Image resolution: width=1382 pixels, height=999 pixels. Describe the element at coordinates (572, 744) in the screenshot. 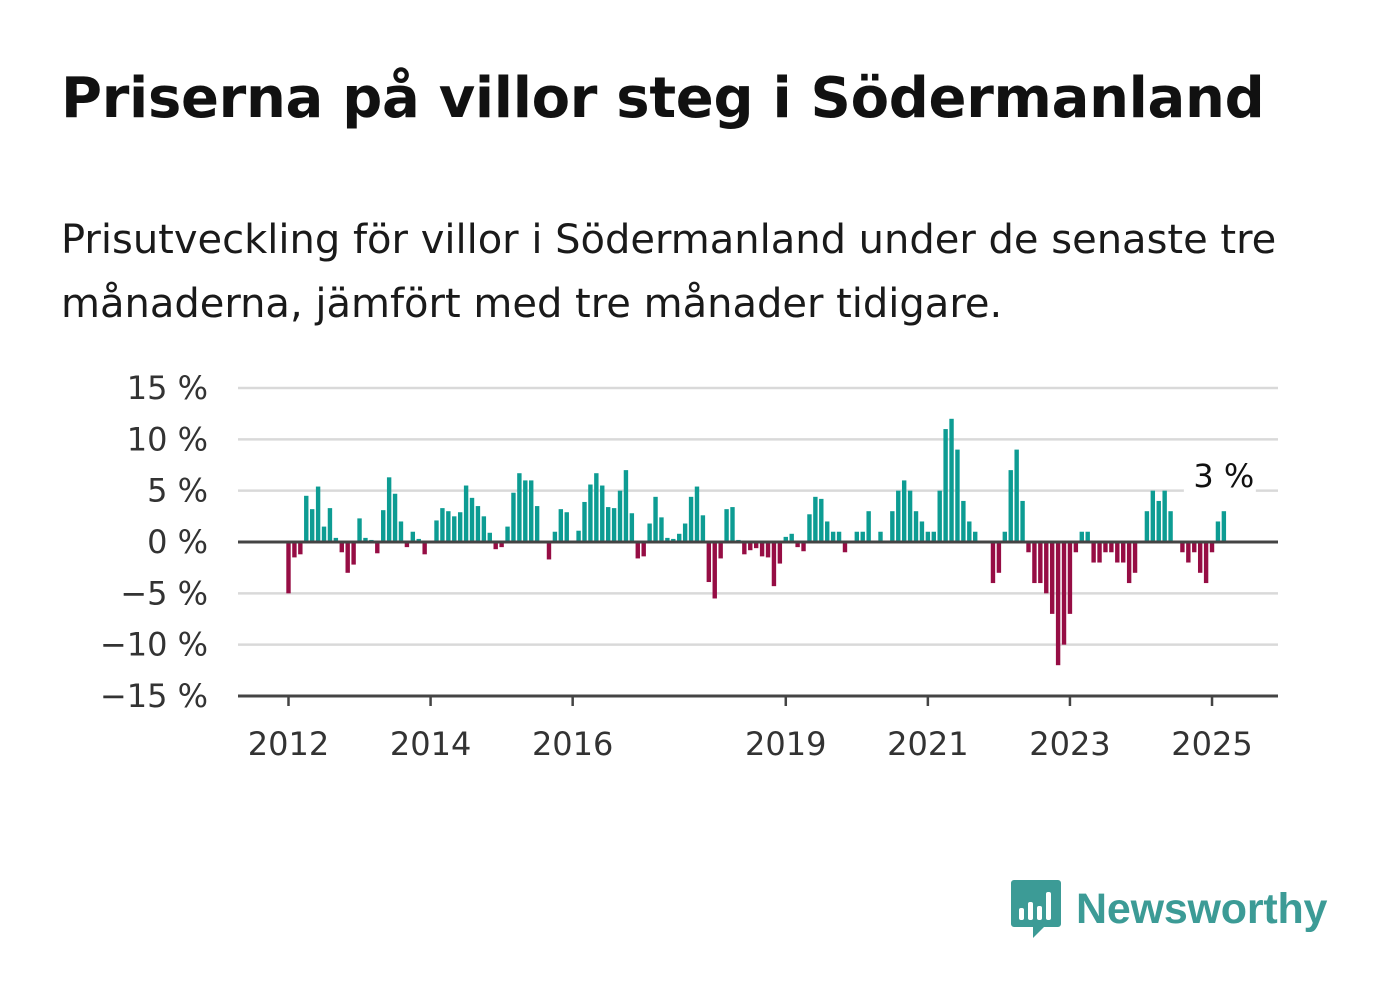

I see `x-tick-label: 2016` at that location.